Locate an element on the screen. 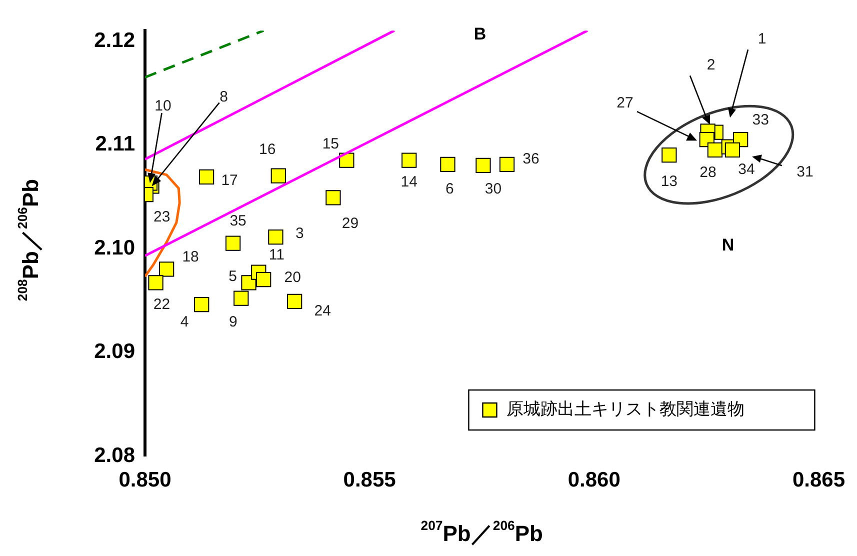  annotation: 17 is located at coordinates (229, 181).